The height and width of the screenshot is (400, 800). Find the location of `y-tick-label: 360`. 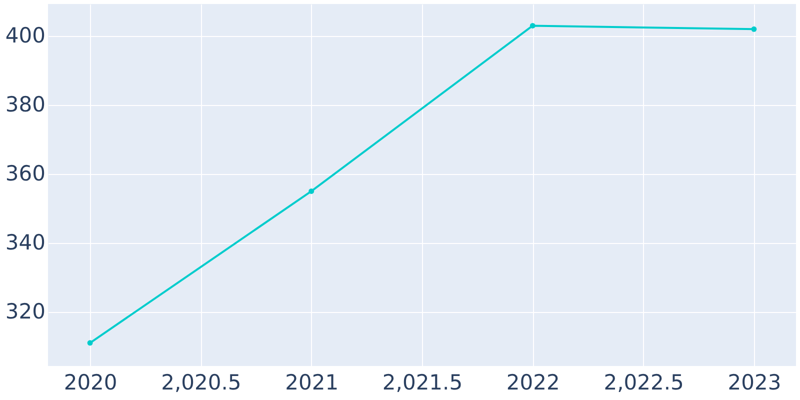

y-tick-label: 360 is located at coordinates (25, 173).